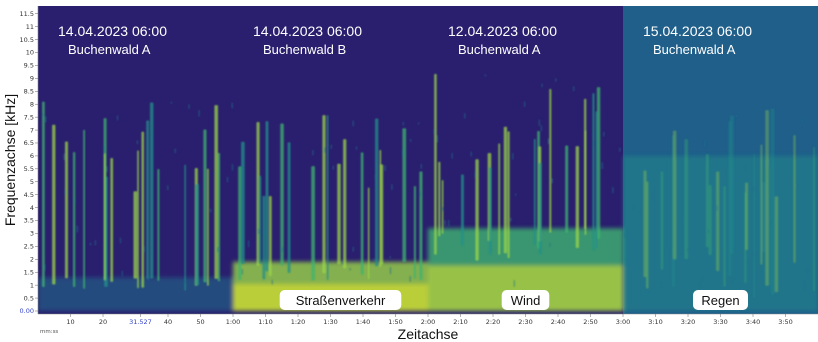  I want to click on x-tick-label: 3:00, so click(623, 322).